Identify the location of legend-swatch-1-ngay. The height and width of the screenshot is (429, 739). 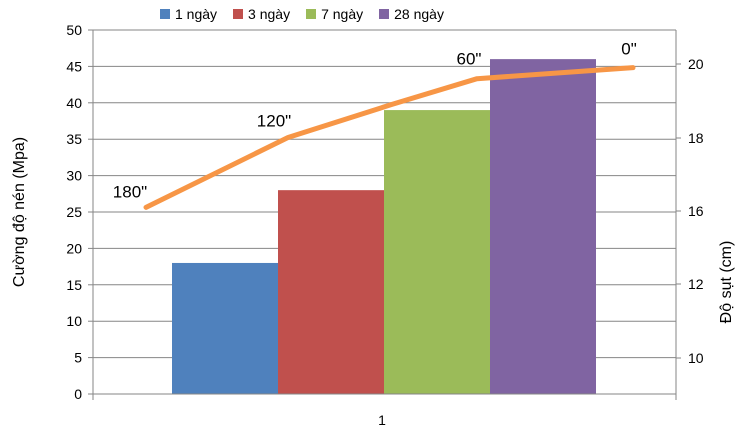
(165, 14).